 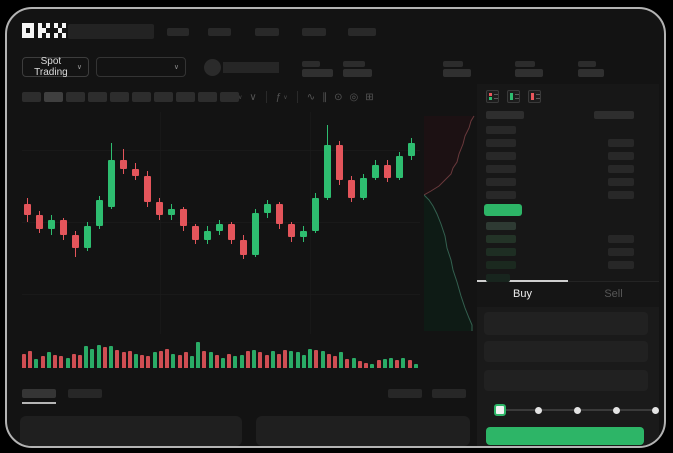 What do you see at coordinates (492, 96) in the screenshot?
I see `book-combined-icon` at bounding box center [492, 96].